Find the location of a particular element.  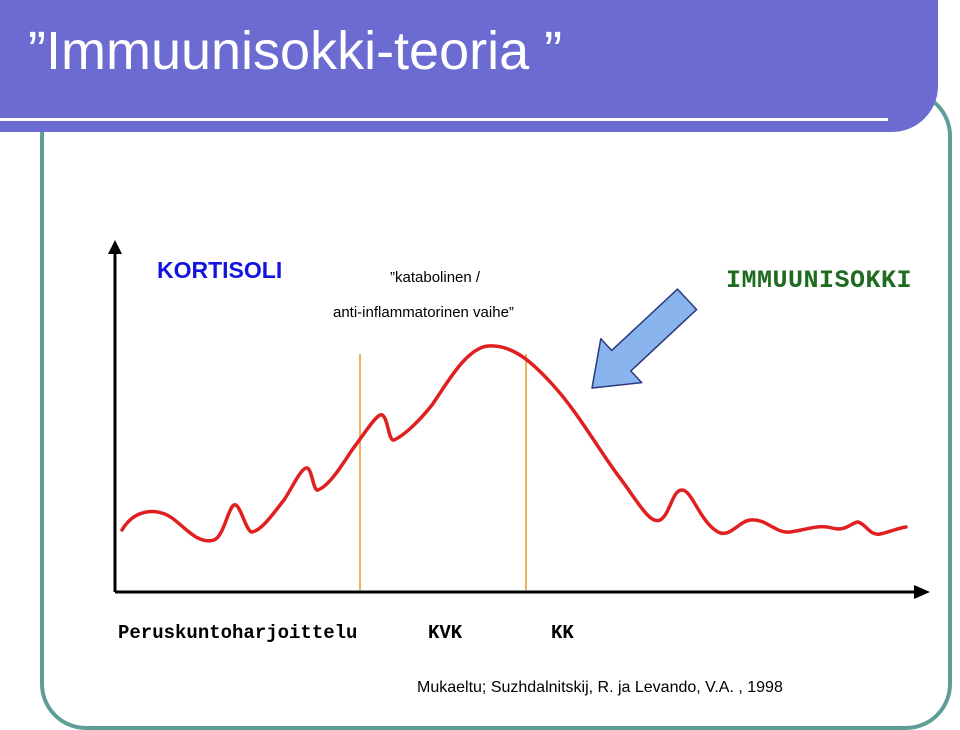

phase-label-line2: anti-inflammatorinen vaihe” is located at coordinates (423, 312).